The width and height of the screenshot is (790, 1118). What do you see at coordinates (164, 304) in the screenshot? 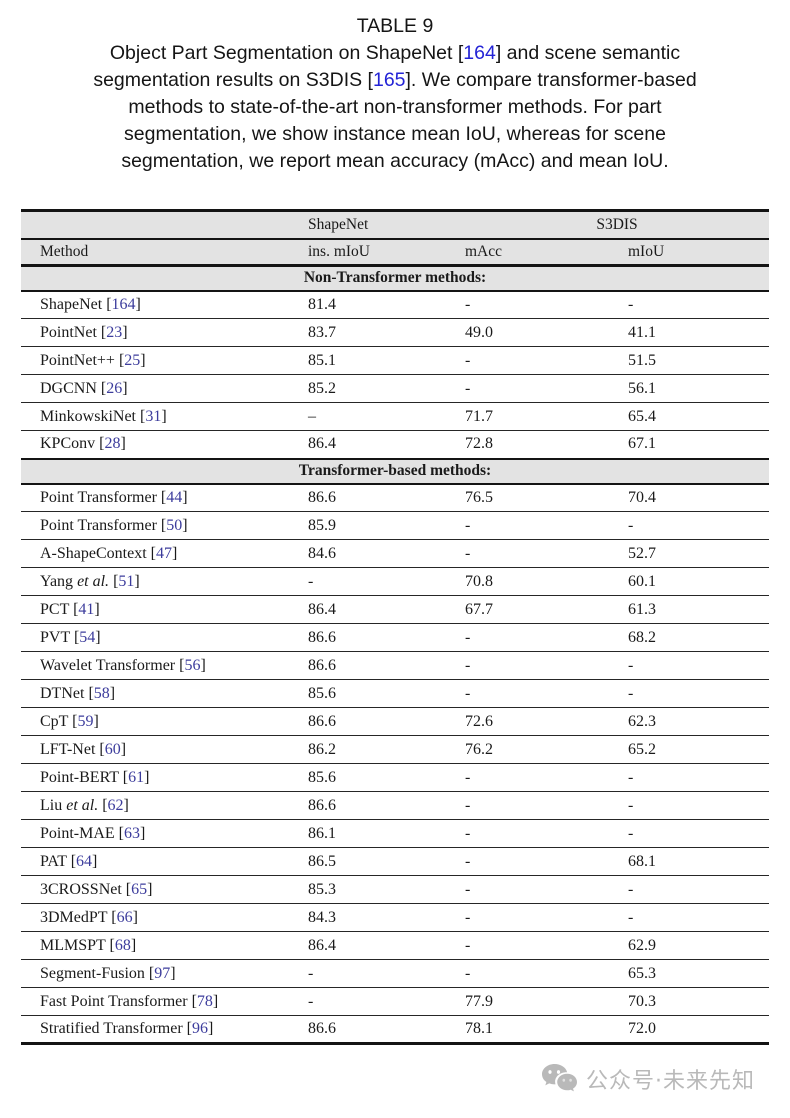
I see `method-cell: ShapeNet [164]` at bounding box center [164, 304].